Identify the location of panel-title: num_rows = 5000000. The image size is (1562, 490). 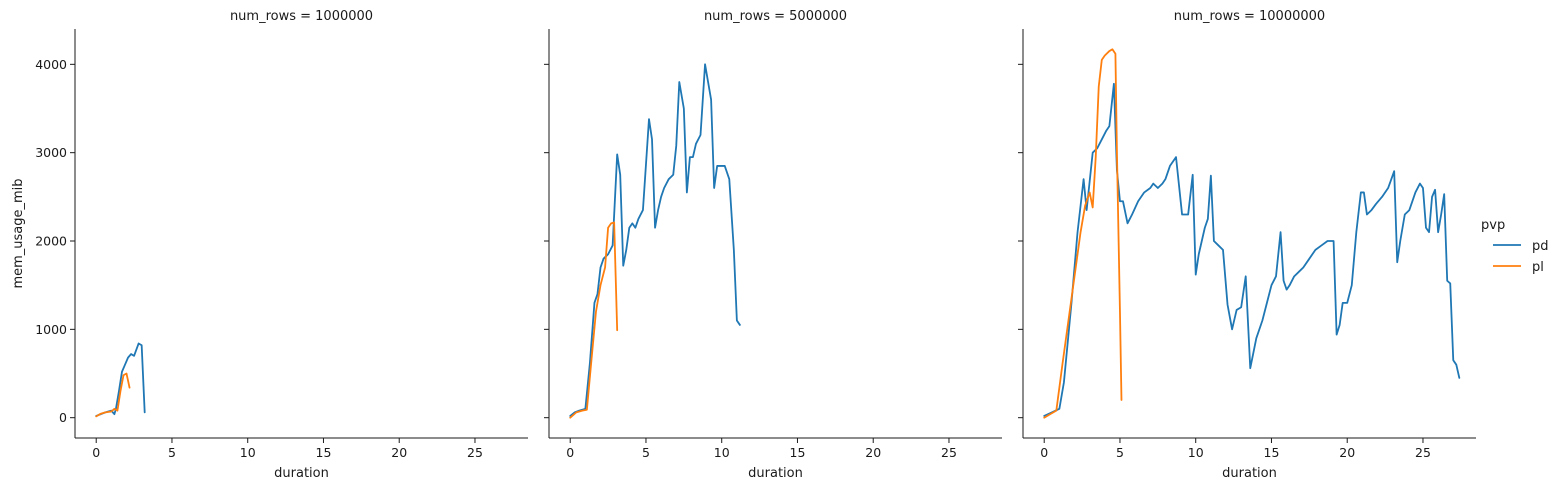
(775, 16).